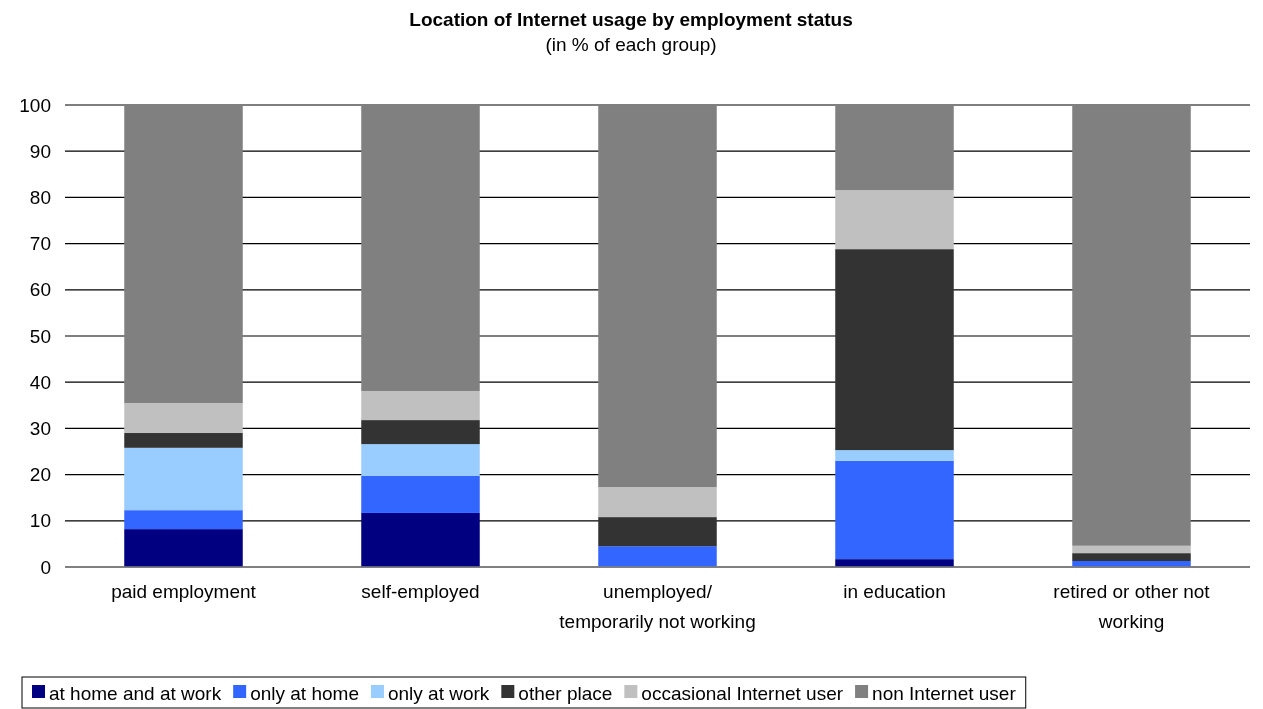 This screenshot has width=1263, height=709. I want to click on y-tick-label: 20, so click(40, 475).